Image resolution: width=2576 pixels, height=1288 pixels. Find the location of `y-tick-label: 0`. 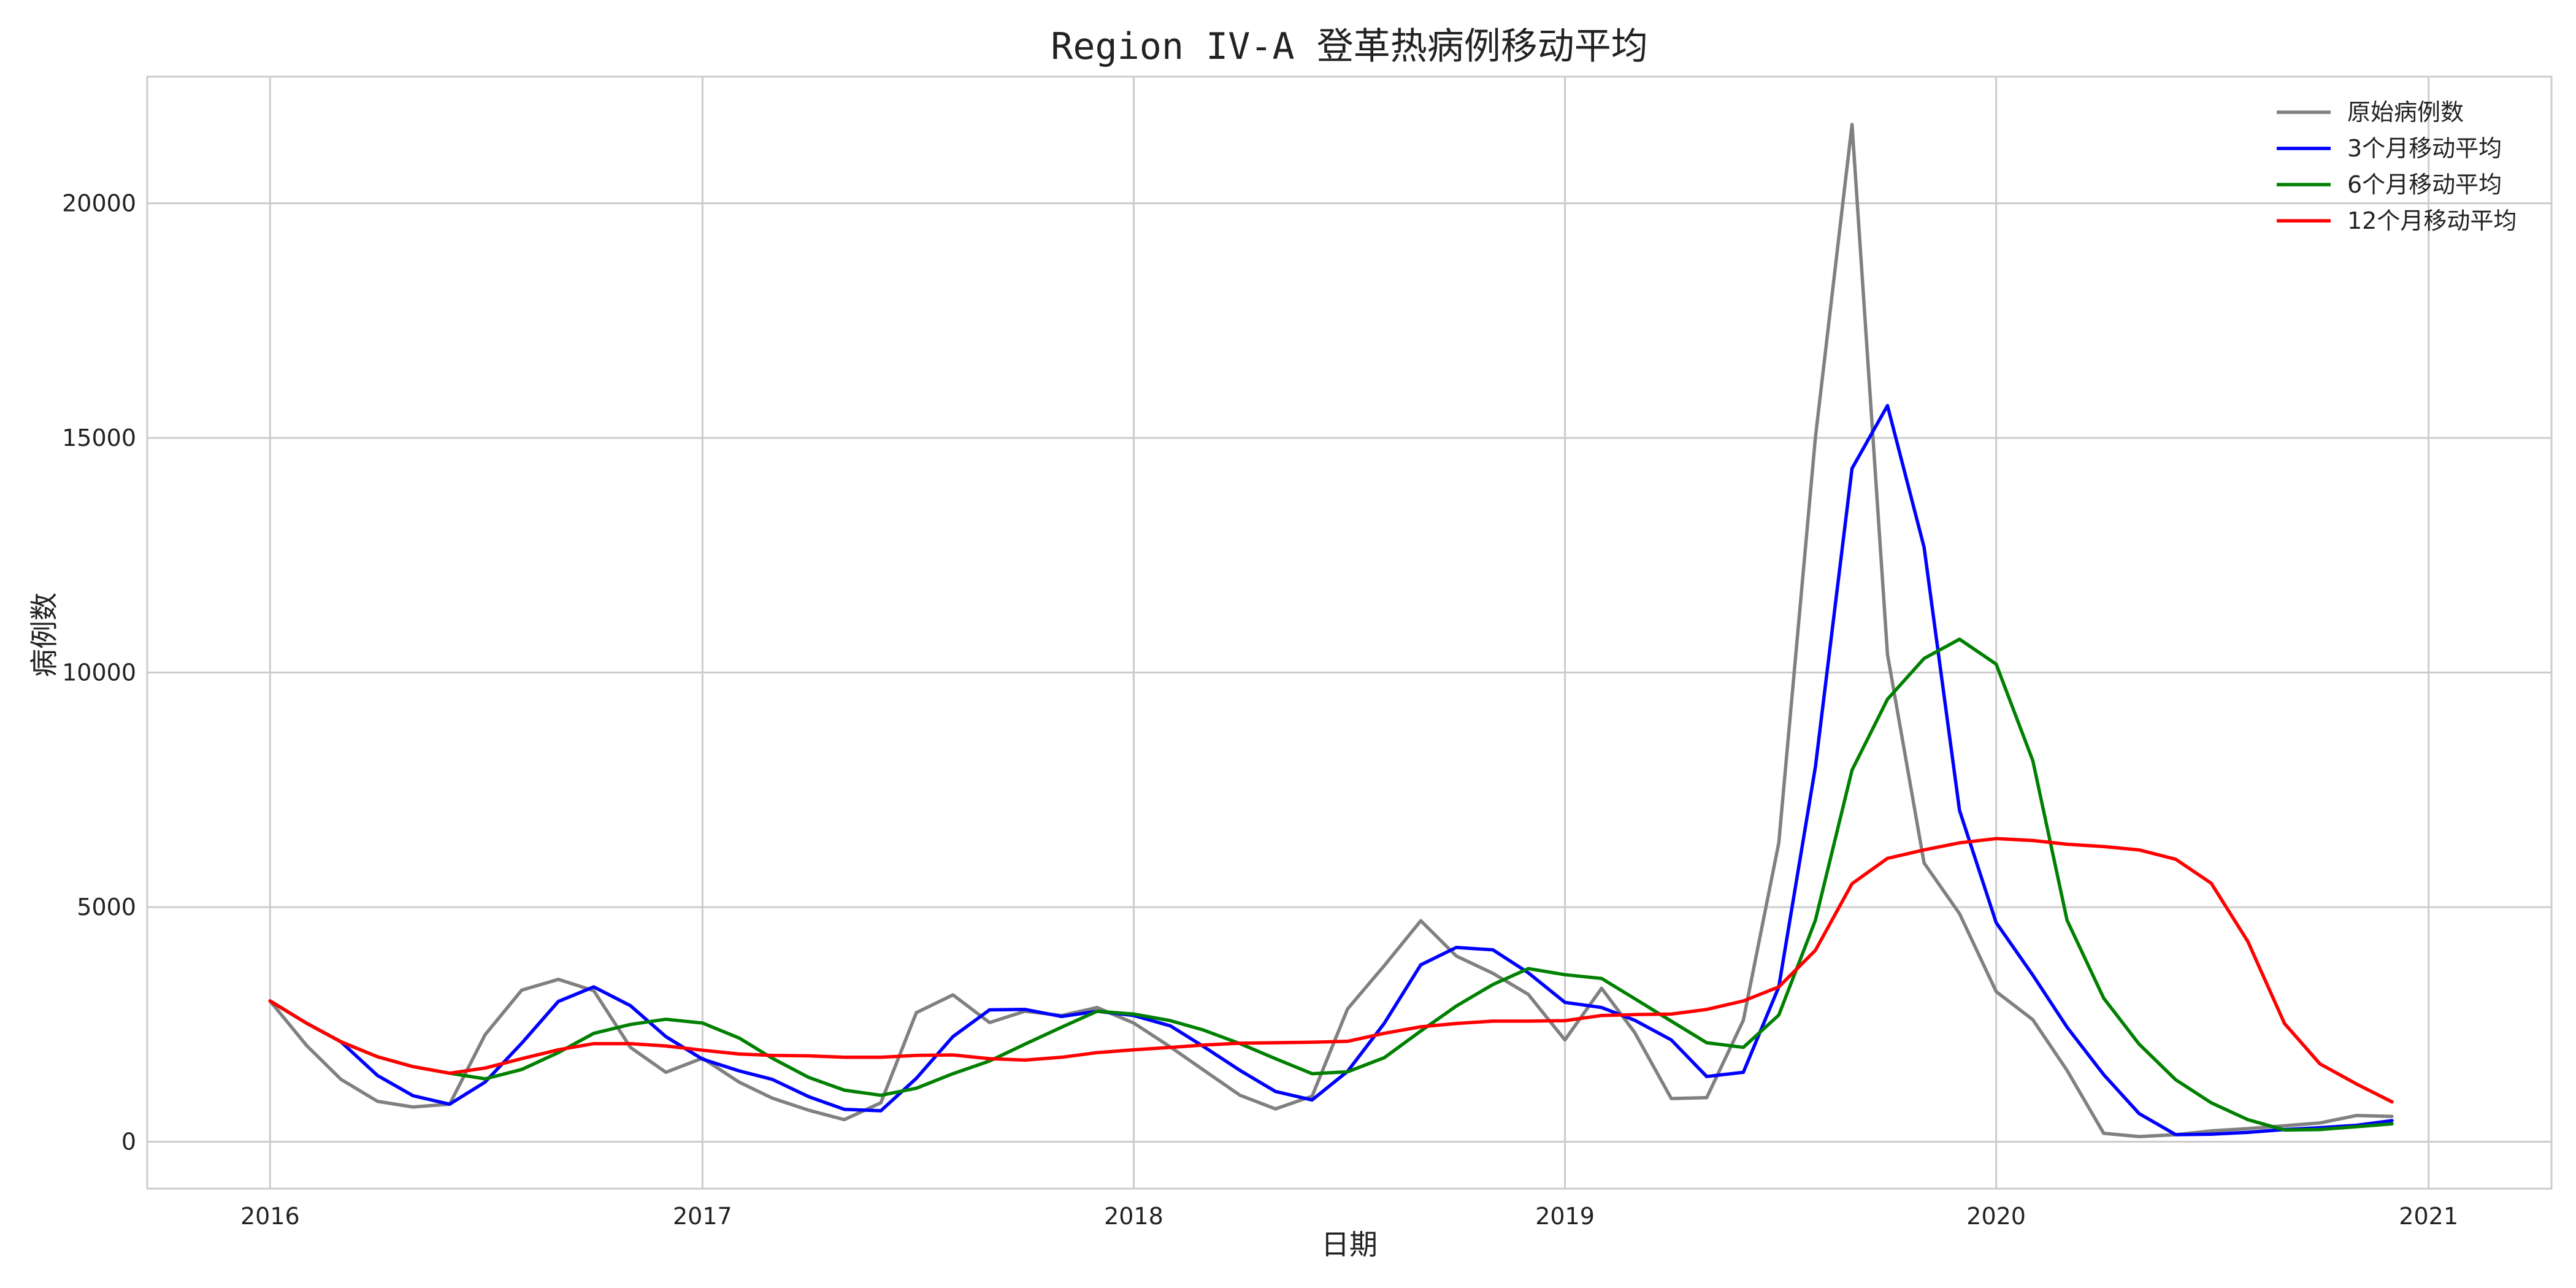

y-tick-label: 0 is located at coordinates (128, 1142).